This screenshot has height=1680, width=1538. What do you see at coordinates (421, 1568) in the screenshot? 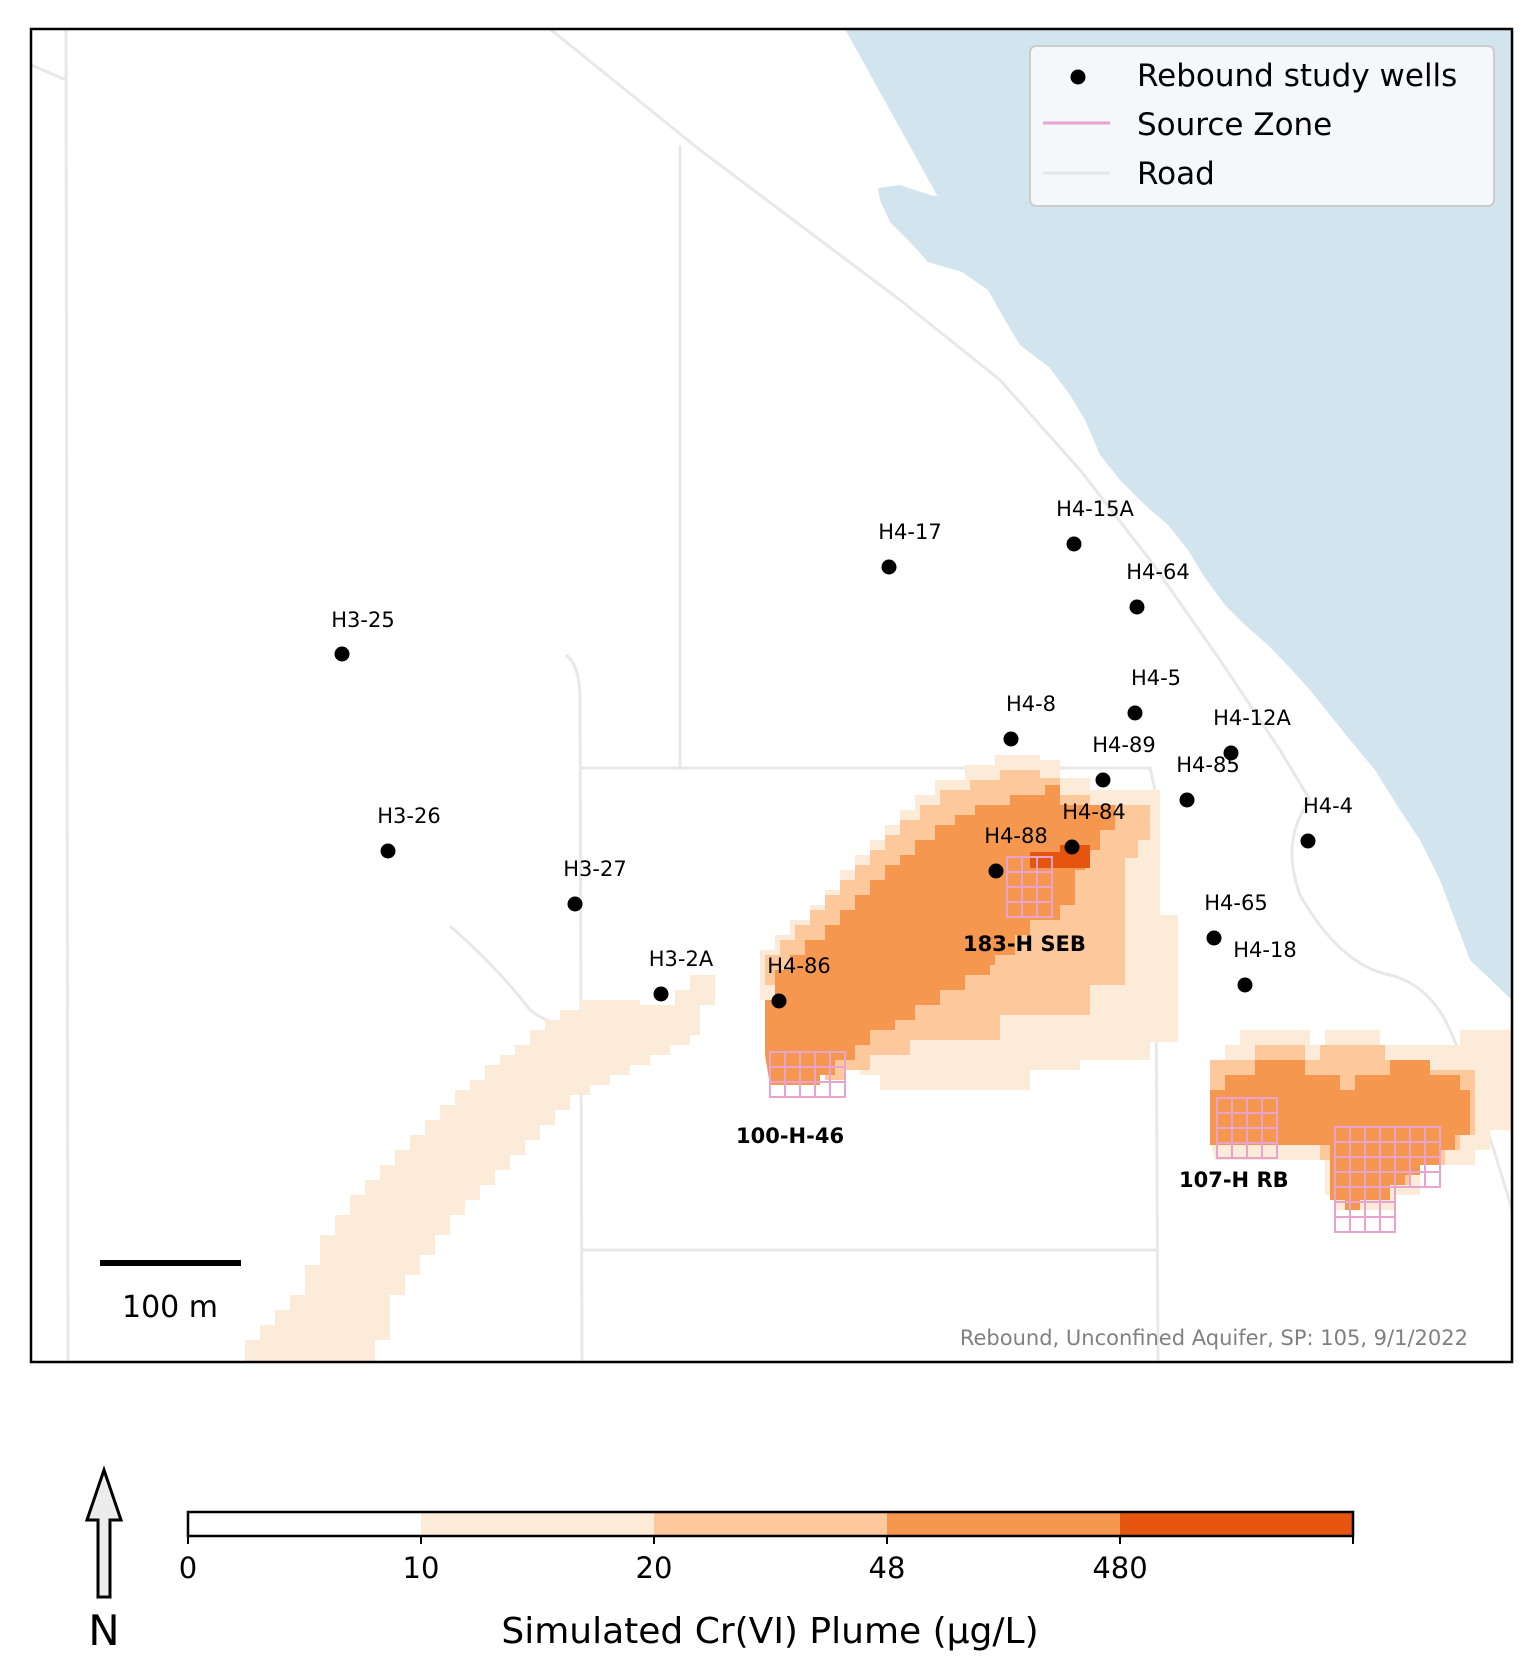
I see `colorbar-tick-label: 10` at bounding box center [421, 1568].